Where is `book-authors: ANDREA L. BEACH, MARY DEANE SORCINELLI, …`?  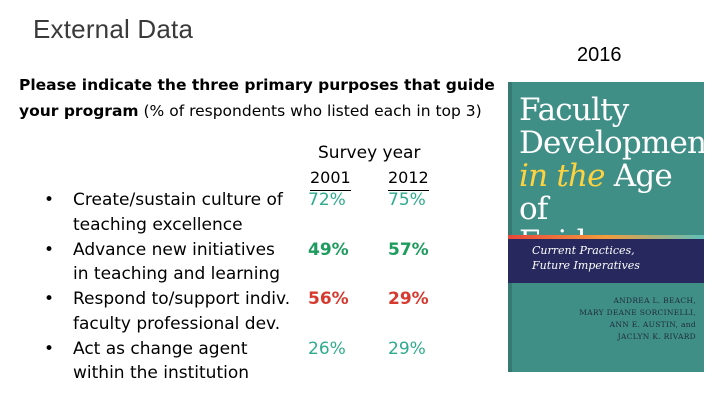 book-authors: ANDREA L. BEACH, MARY DEANE SORCINELLI, … is located at coordinates (637, 318).